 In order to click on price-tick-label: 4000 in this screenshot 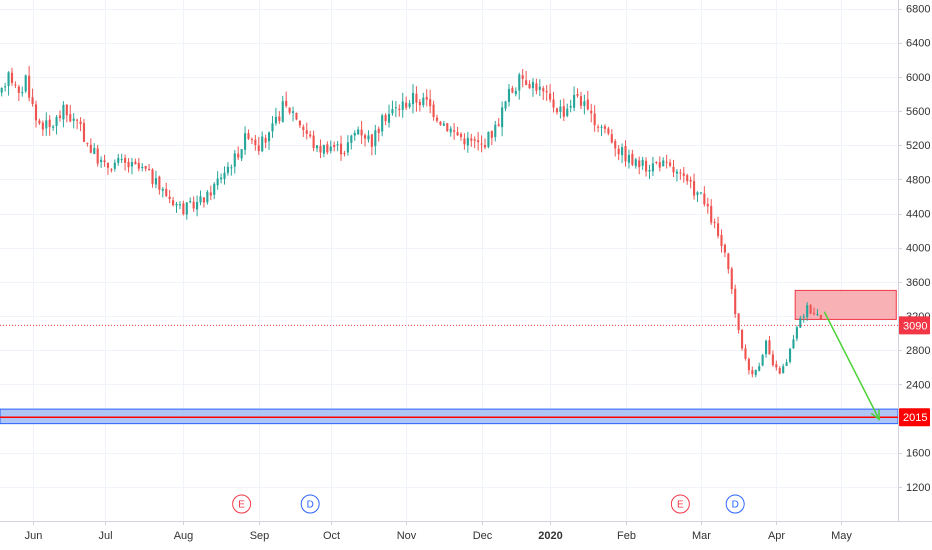, I will do `click(918, 249)`.